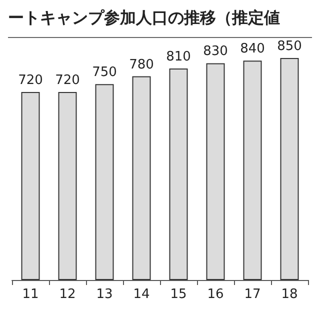 The width and height of the screenshot is (320, 320). I want to click on x-tick-label: 13, so click(104, 294).